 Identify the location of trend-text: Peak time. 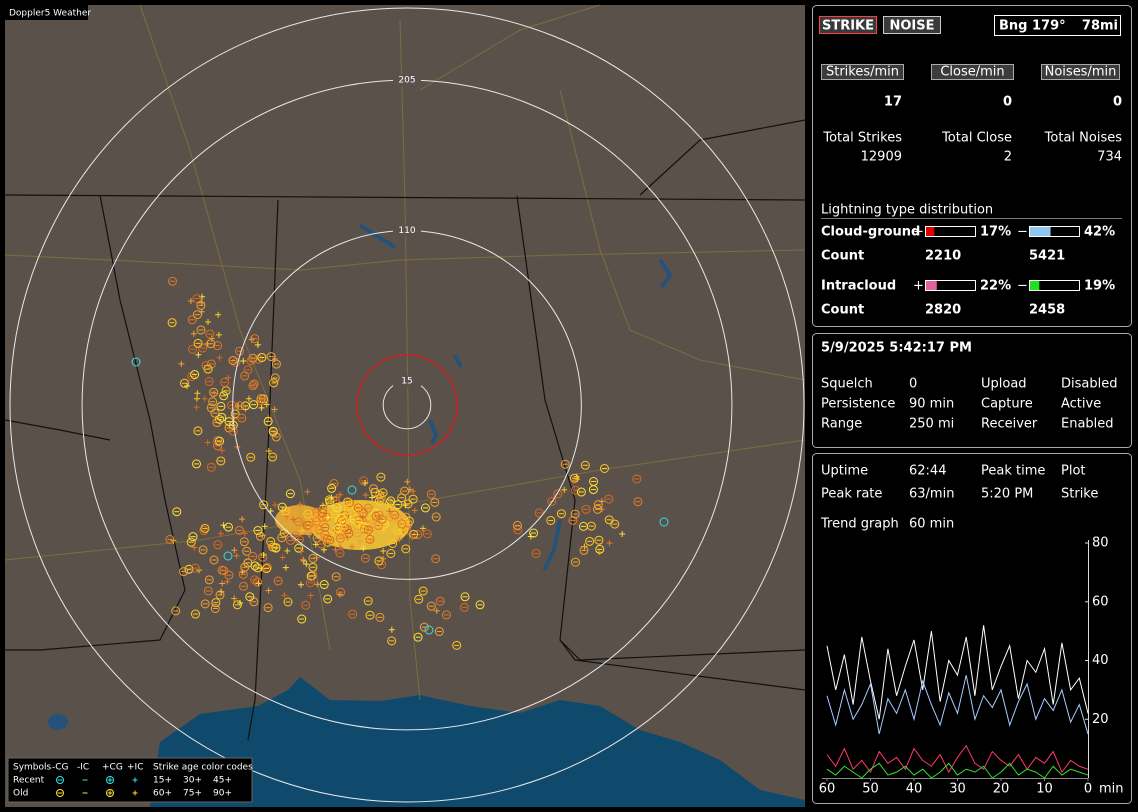
(1013, 471).